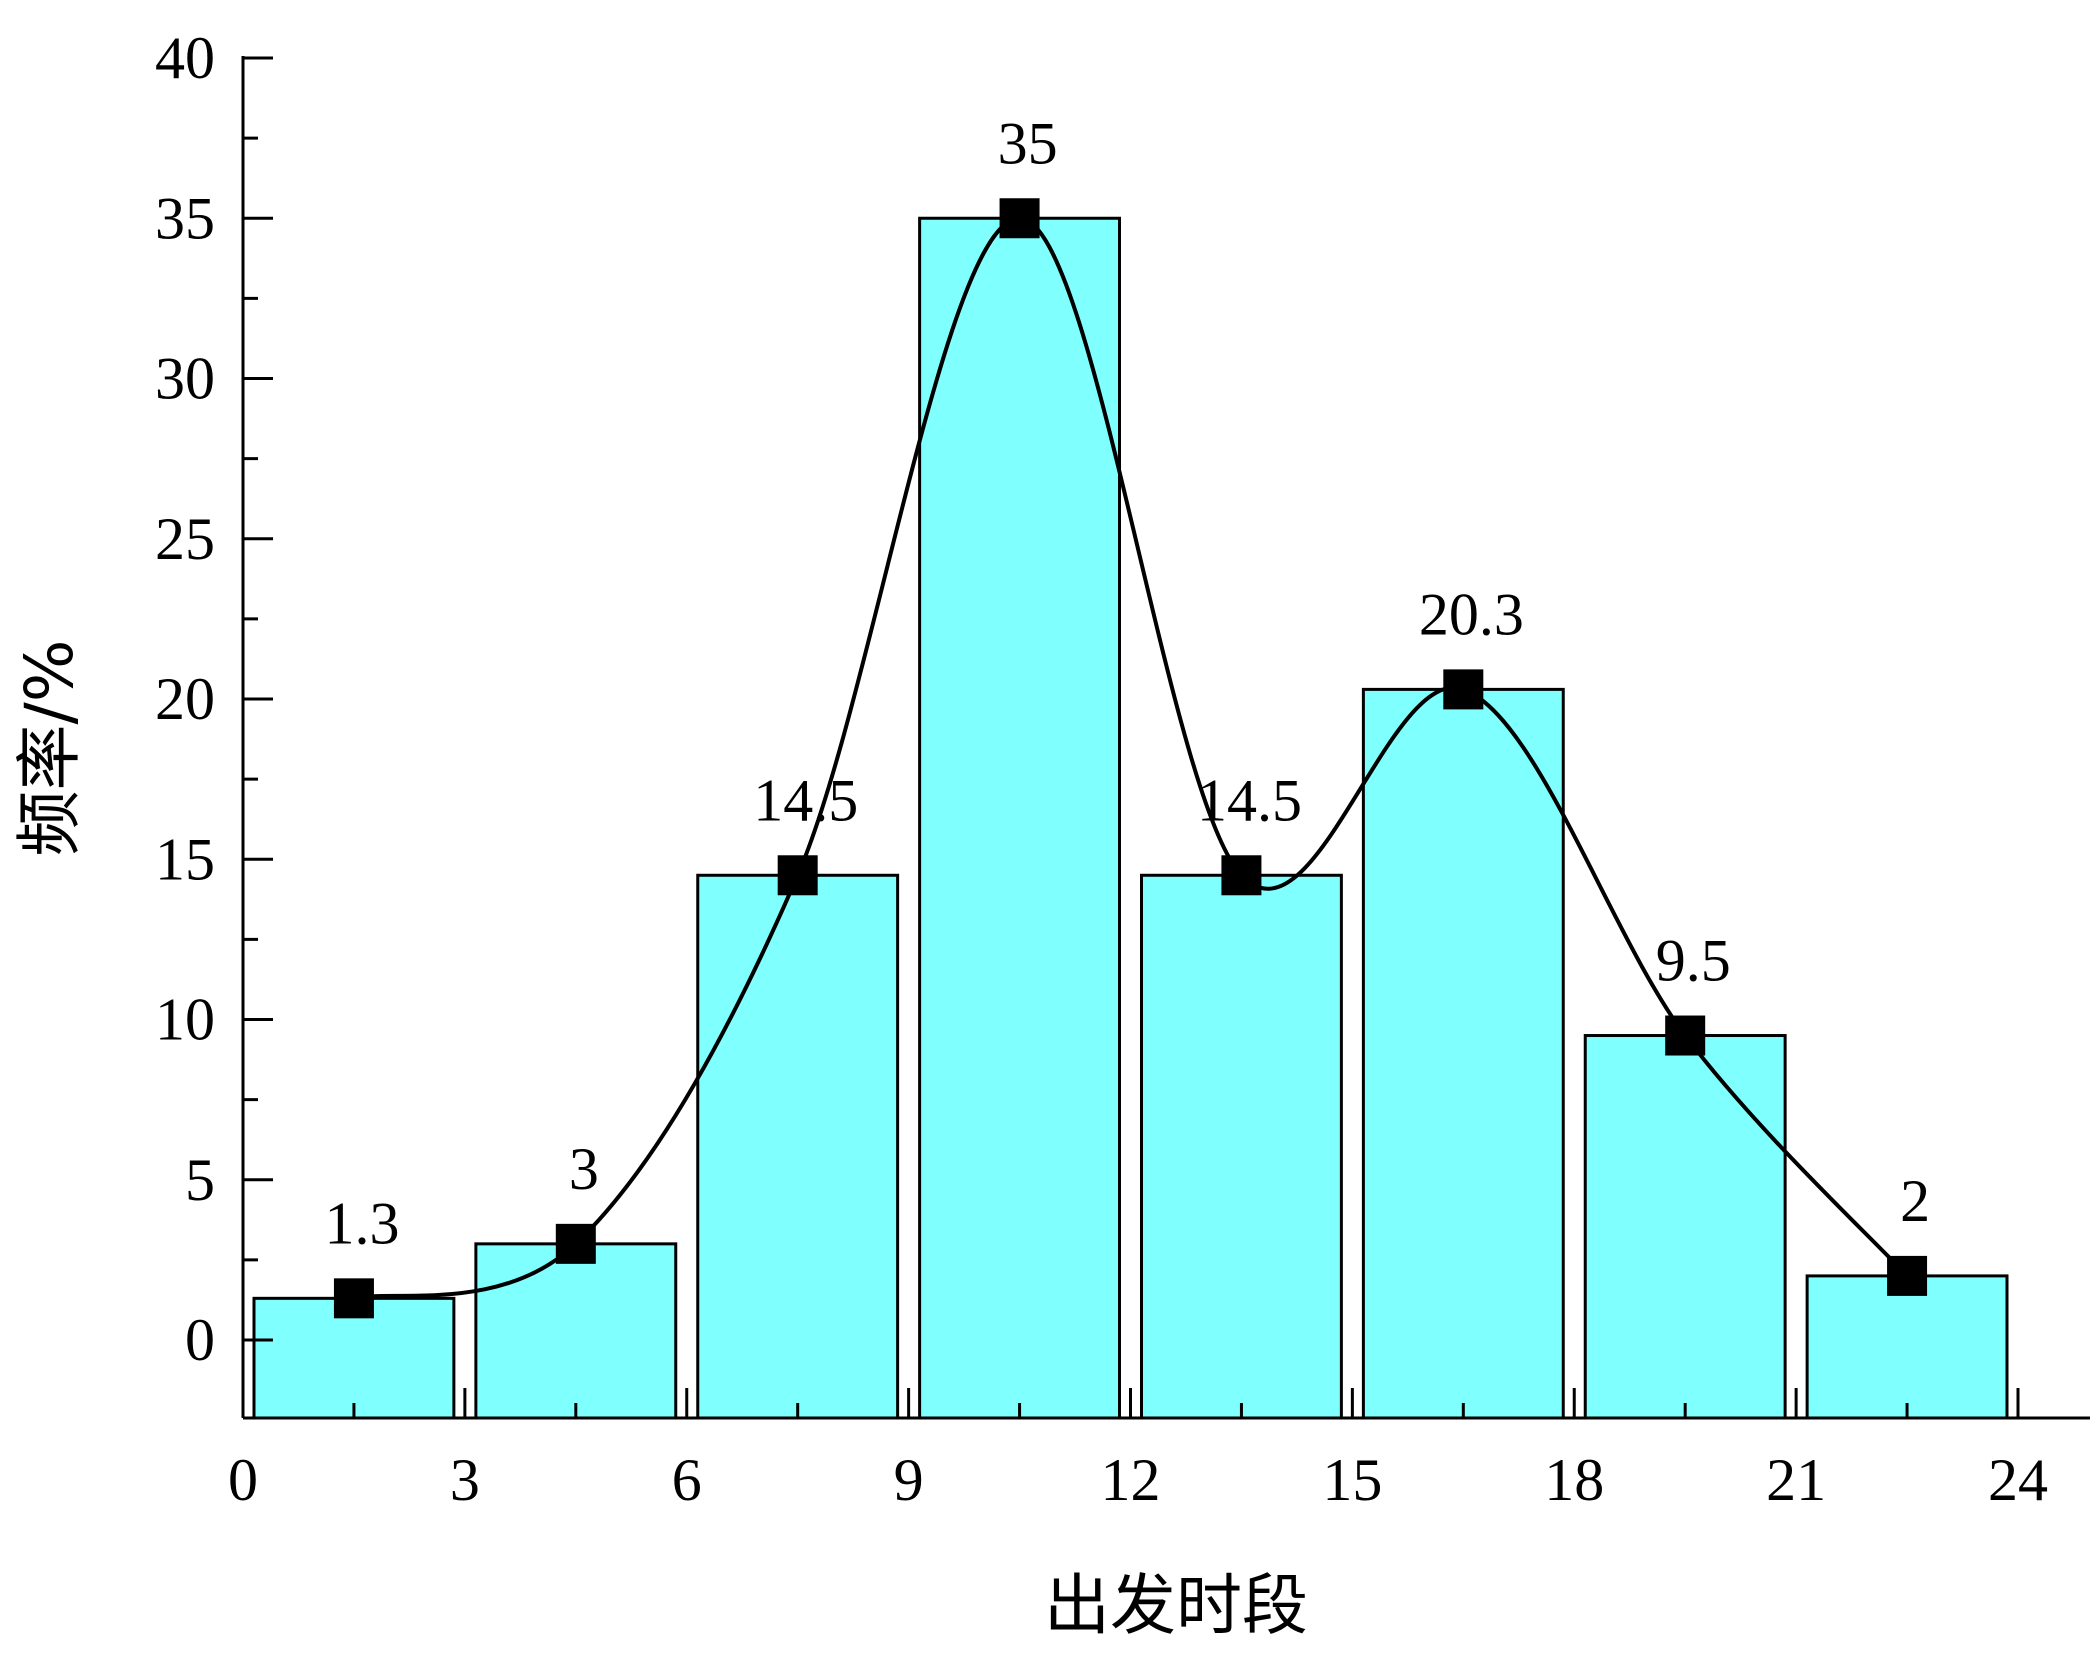  What do you see at coordinates (1574, 1480) in the screenshot?
I see `x-tick-label: 18` at bounding box center [1574, 1480].